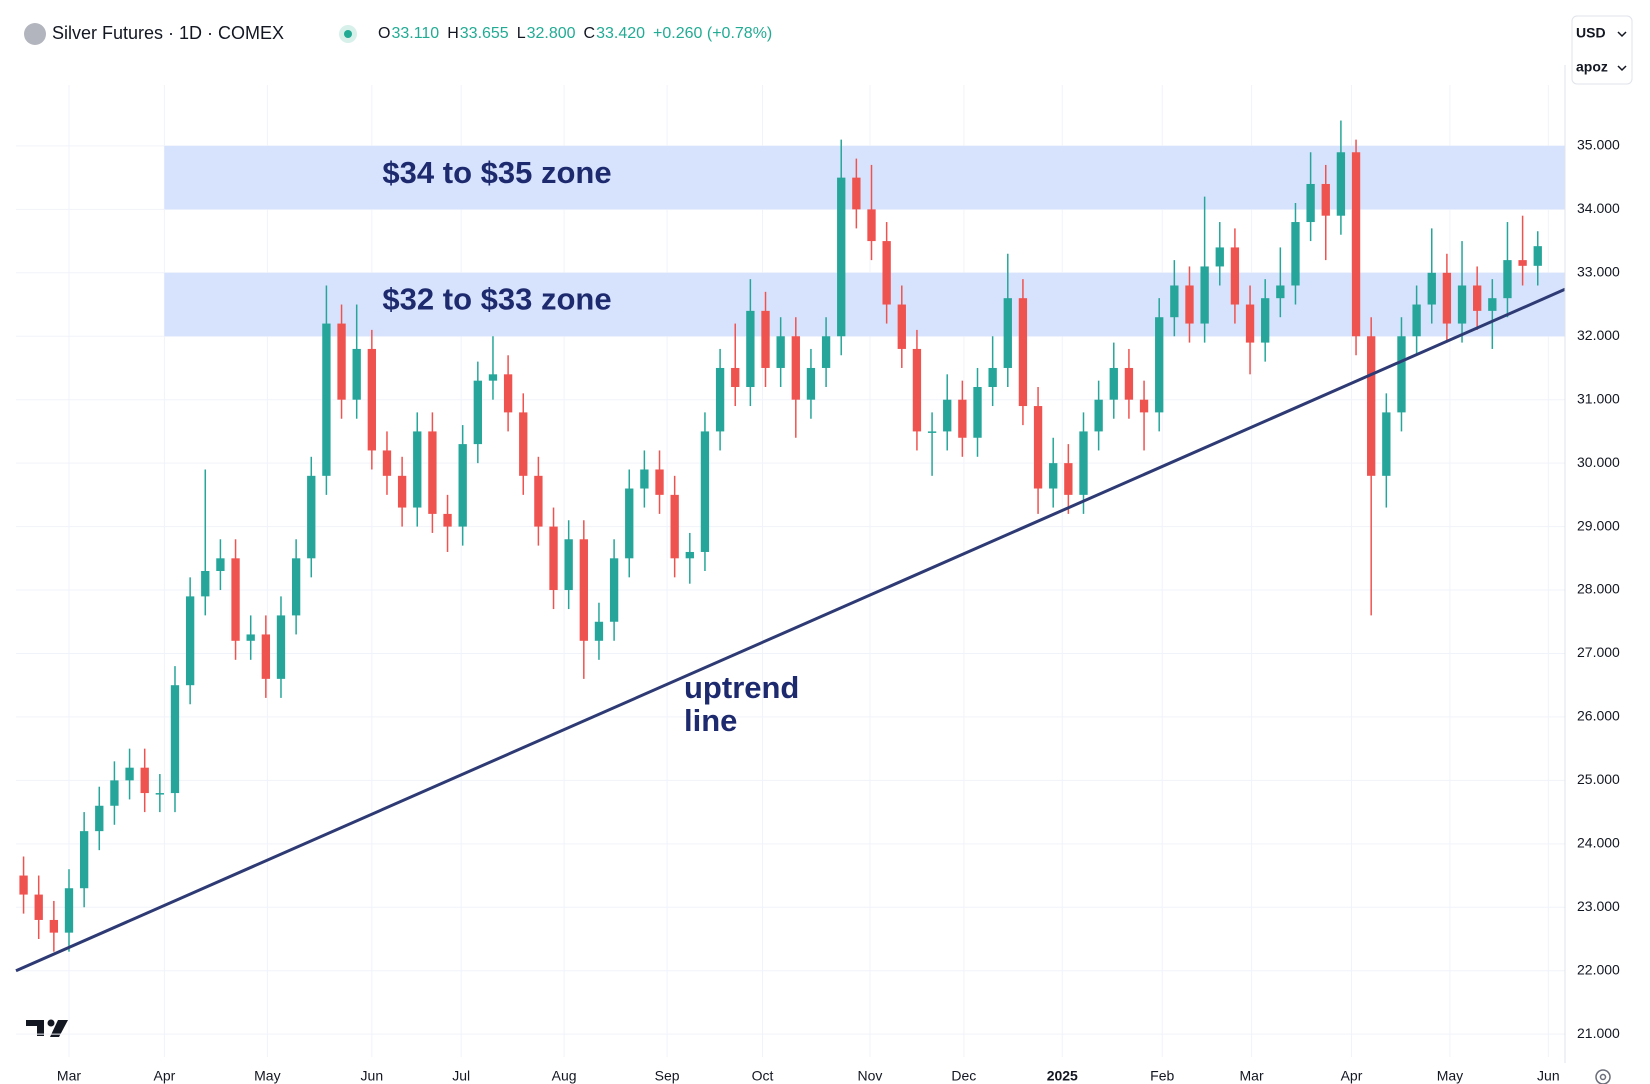 This screenshot has width=1650, height=1084. I want to click on x-tick-label: Jul, so click(461, 1076).